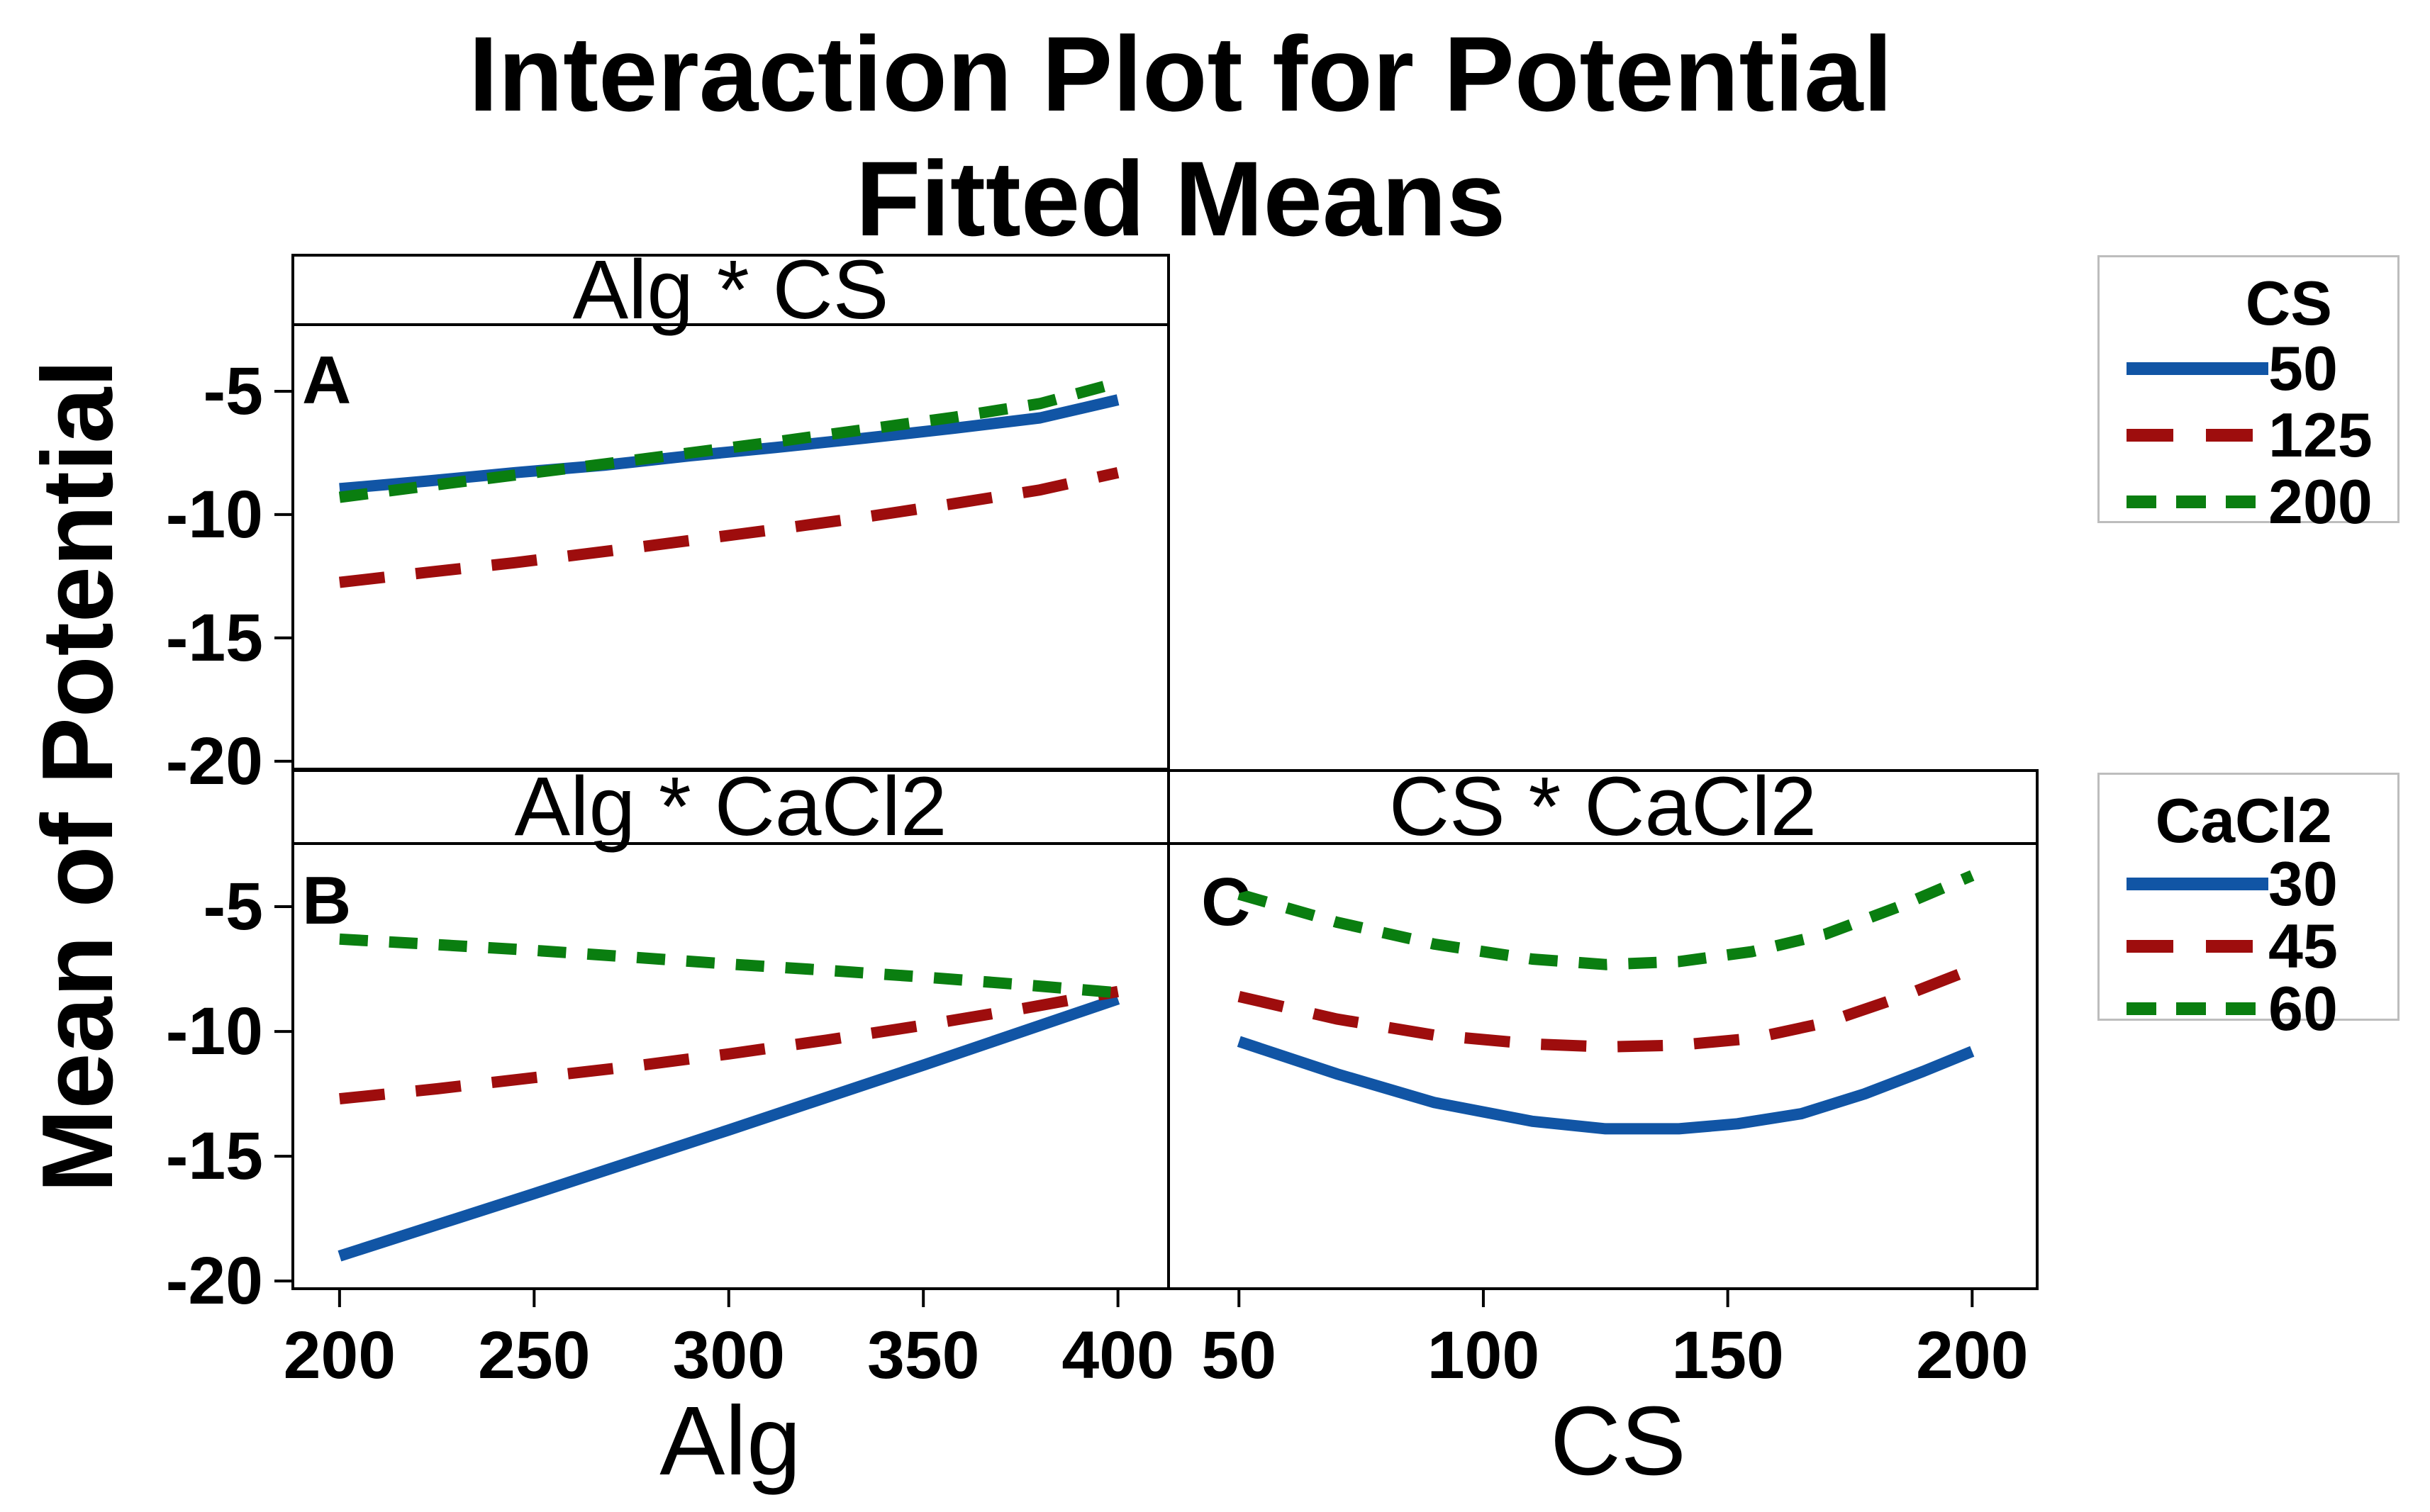 Image resolution: width=2430 pixels, height=1512 pixels. What do you see at coordinates (730, 1441) in the screenshot?
I see `x-axis-title-alg: Alg` at bounding box center [730, 1441].